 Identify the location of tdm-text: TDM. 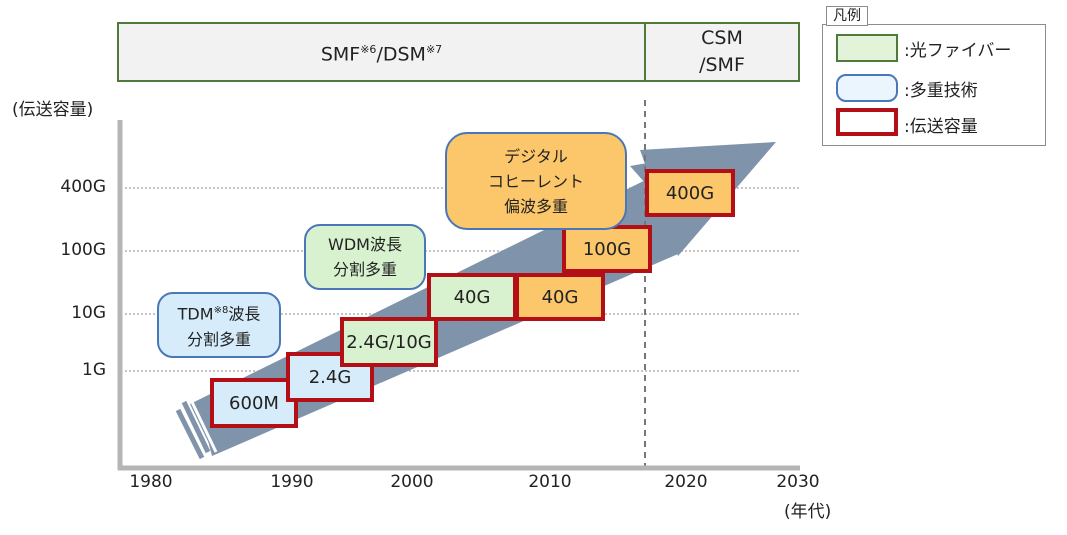
(195, 314).